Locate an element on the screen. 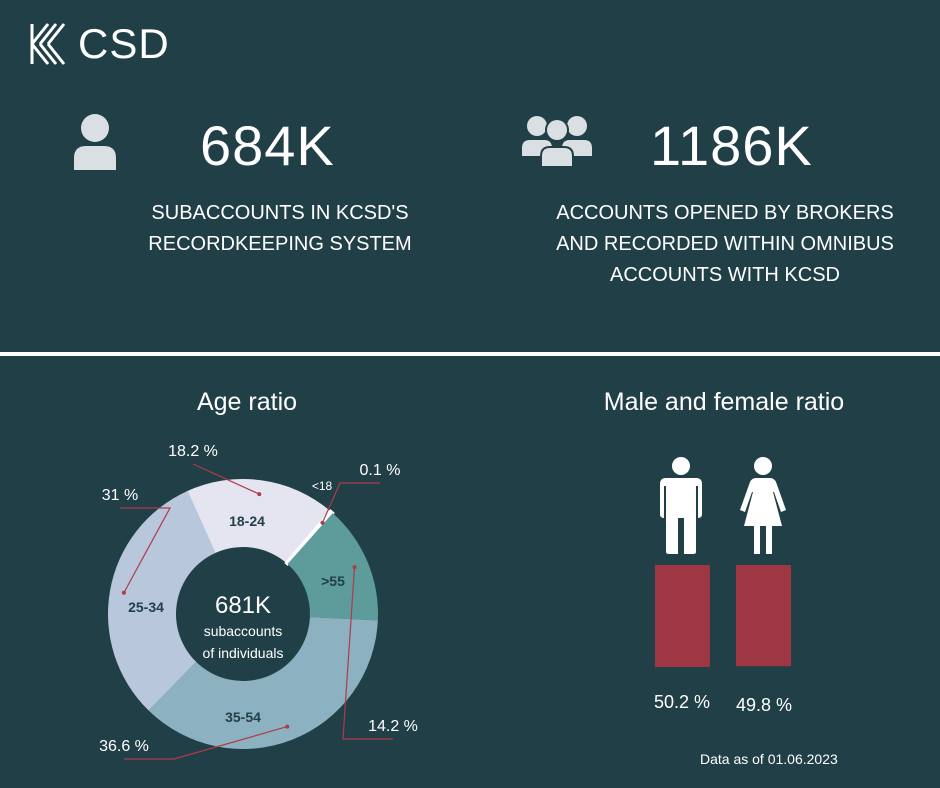  female-icon is located at coordinates (763, 505).